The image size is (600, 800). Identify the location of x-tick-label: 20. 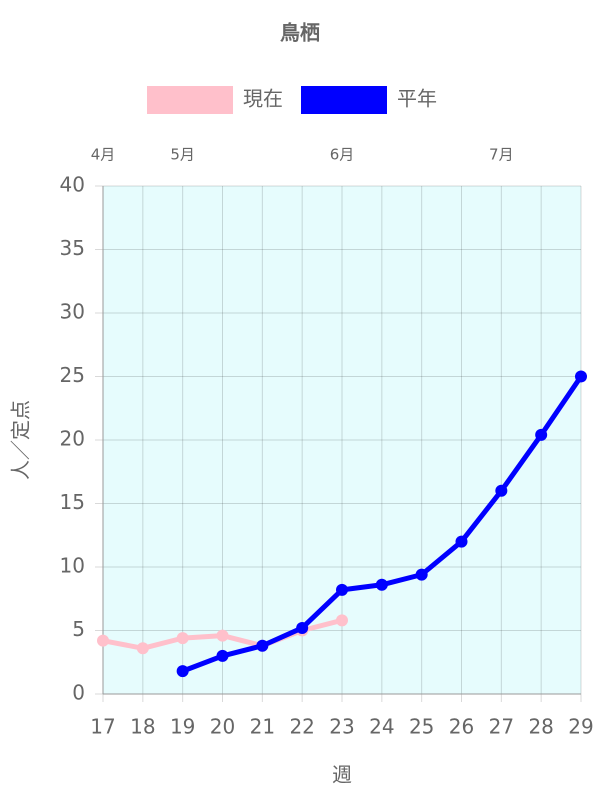
(222, 727).